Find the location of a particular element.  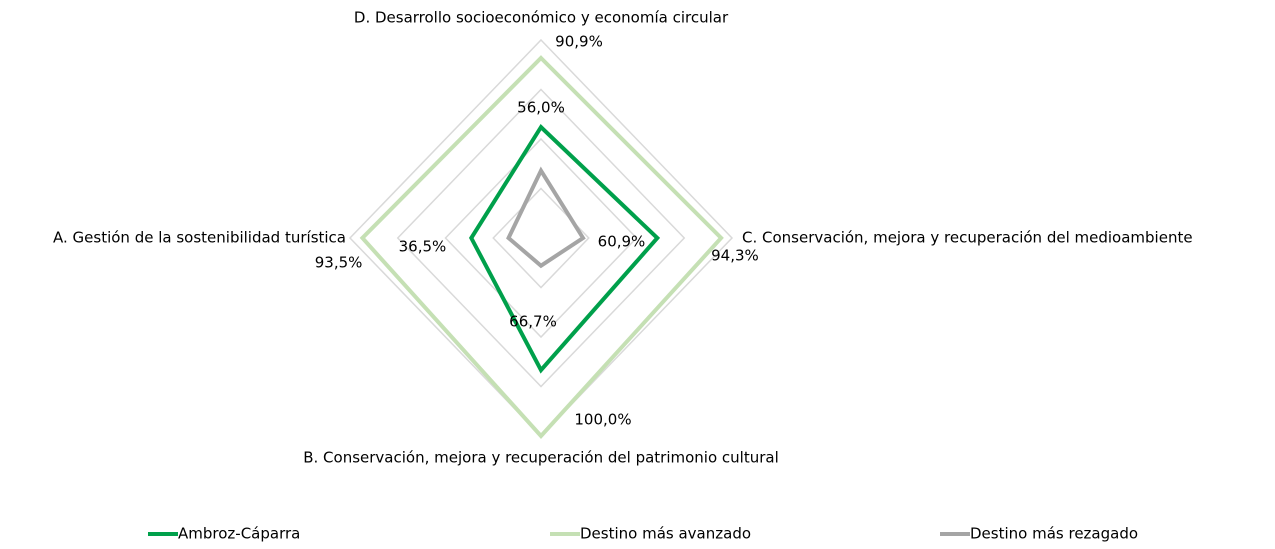

data-label: 100,0% is located at coordinates (602, 420).